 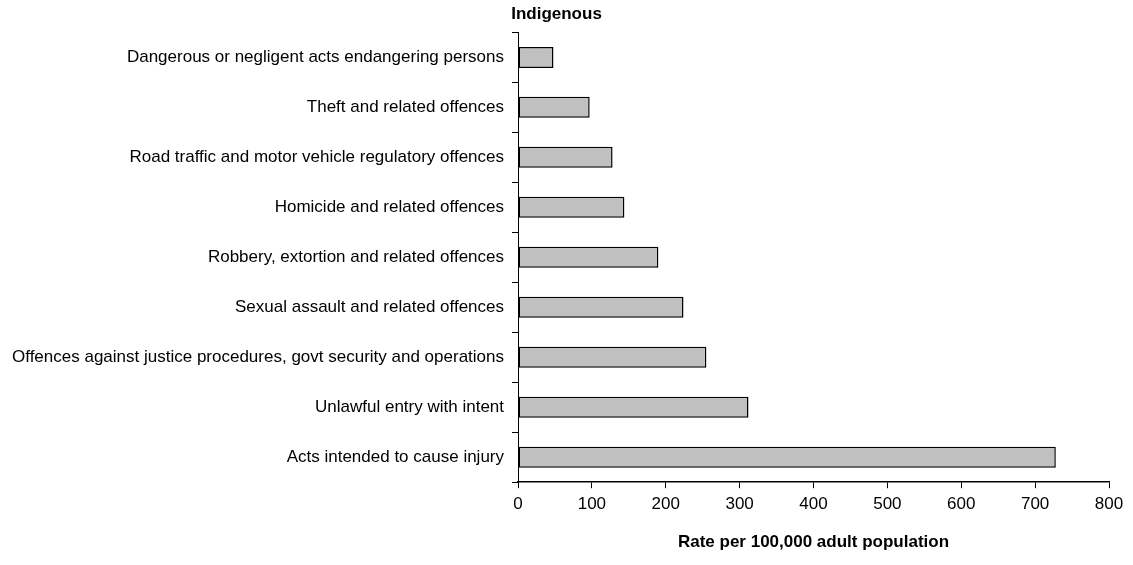 I want to click on y-tick-label: Theft and related offences, so click(x=405, y=107).